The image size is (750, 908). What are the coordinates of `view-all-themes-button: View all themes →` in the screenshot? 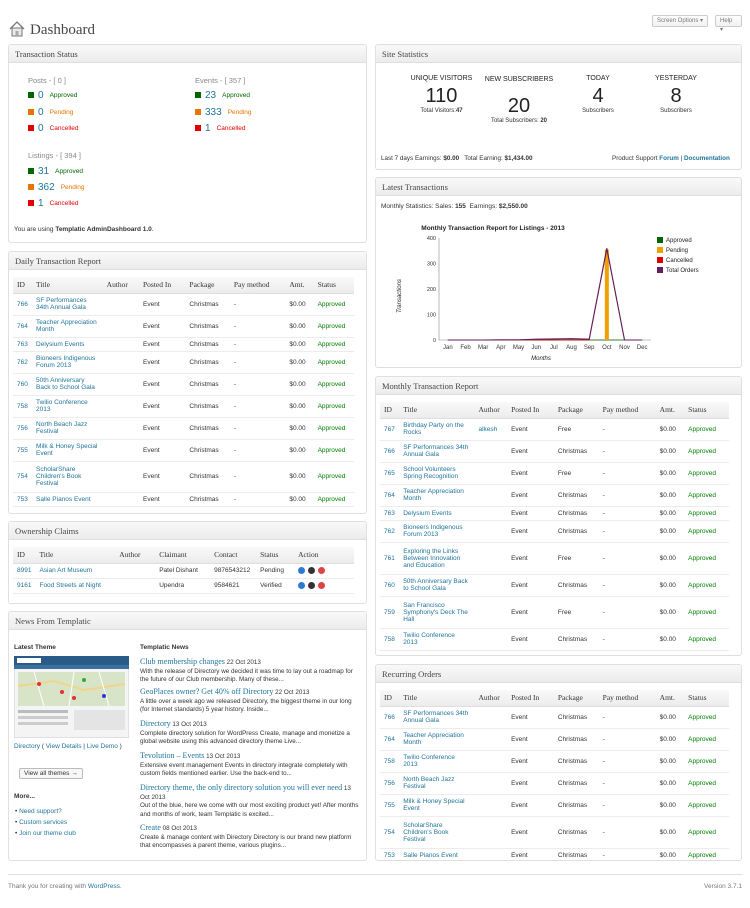 It's located at (51, 773).